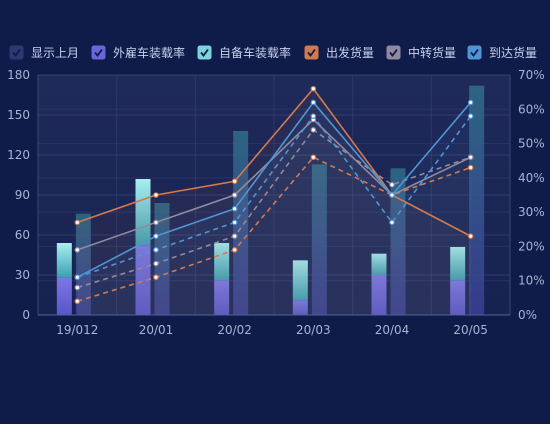 Image resolution: width=550 pixels, height=424 pixels. I want to click on legend-item: 出发货量, so click(339, 52).